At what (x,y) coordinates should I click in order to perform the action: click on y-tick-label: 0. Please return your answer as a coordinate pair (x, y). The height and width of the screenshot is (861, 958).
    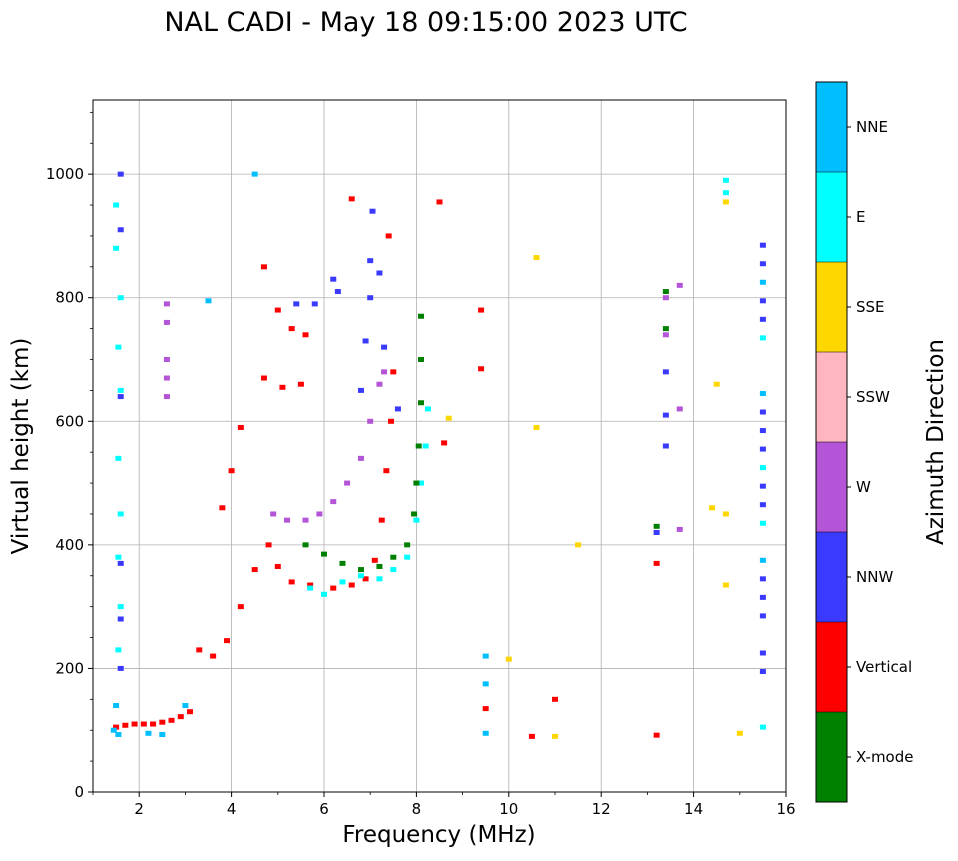
    Looking at the image, I should click on (79, 792).